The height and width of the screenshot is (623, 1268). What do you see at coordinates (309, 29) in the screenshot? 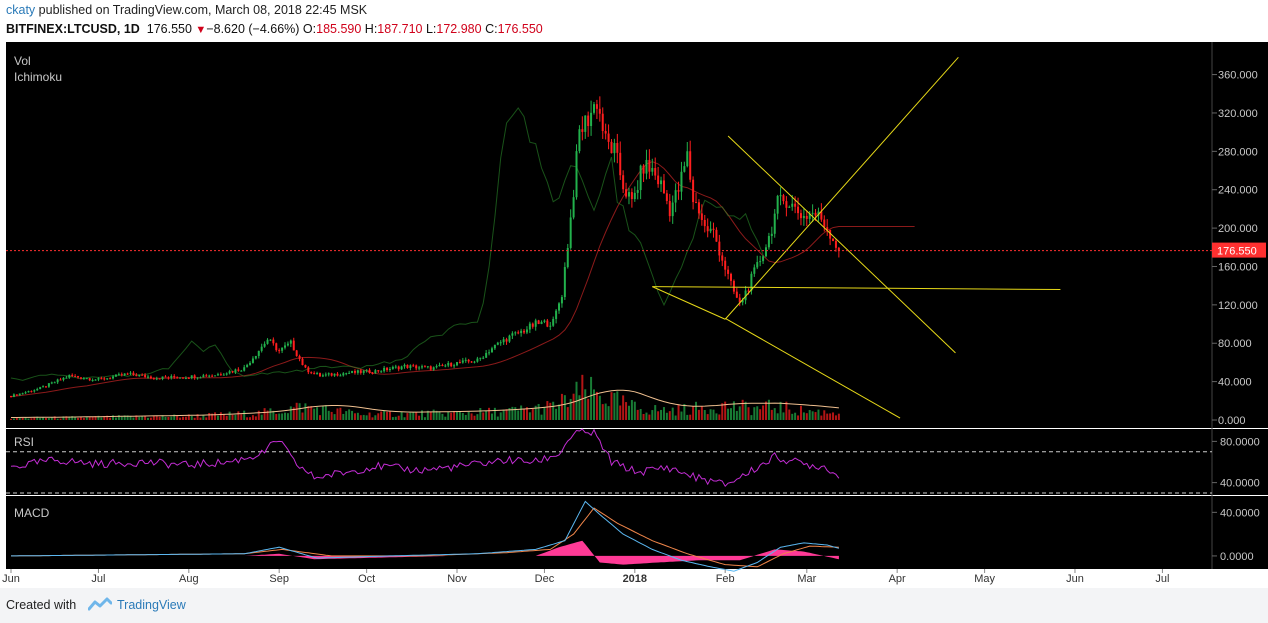
I see `open-label: O:` at bounding box center [309, 29].